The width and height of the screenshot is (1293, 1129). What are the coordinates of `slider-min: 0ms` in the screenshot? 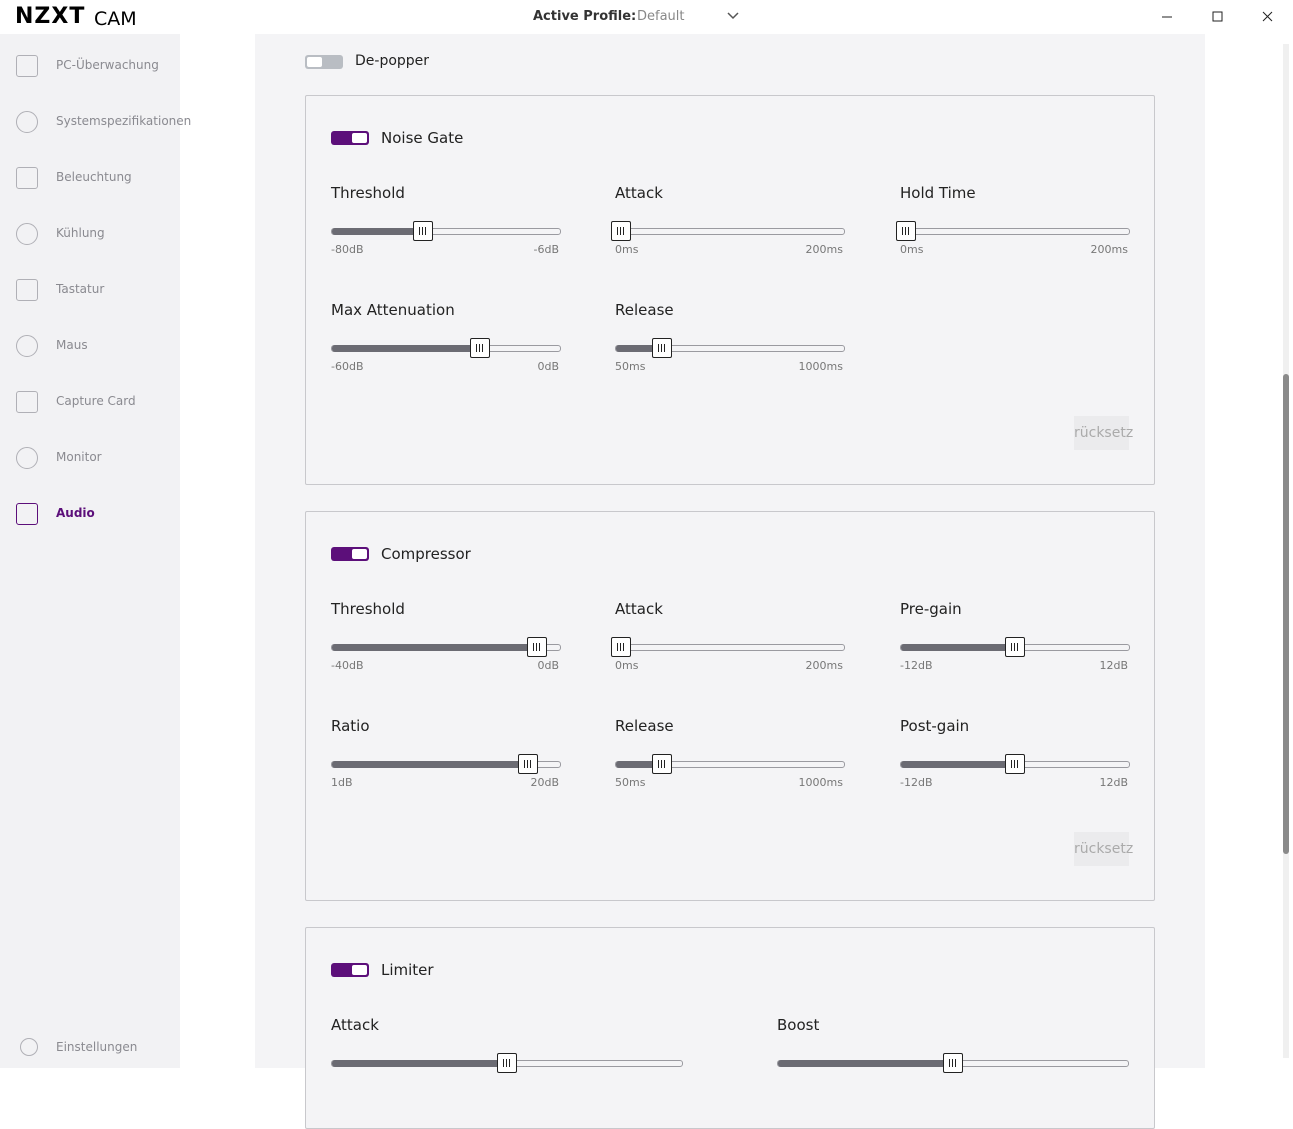 It's located at (627, 249).